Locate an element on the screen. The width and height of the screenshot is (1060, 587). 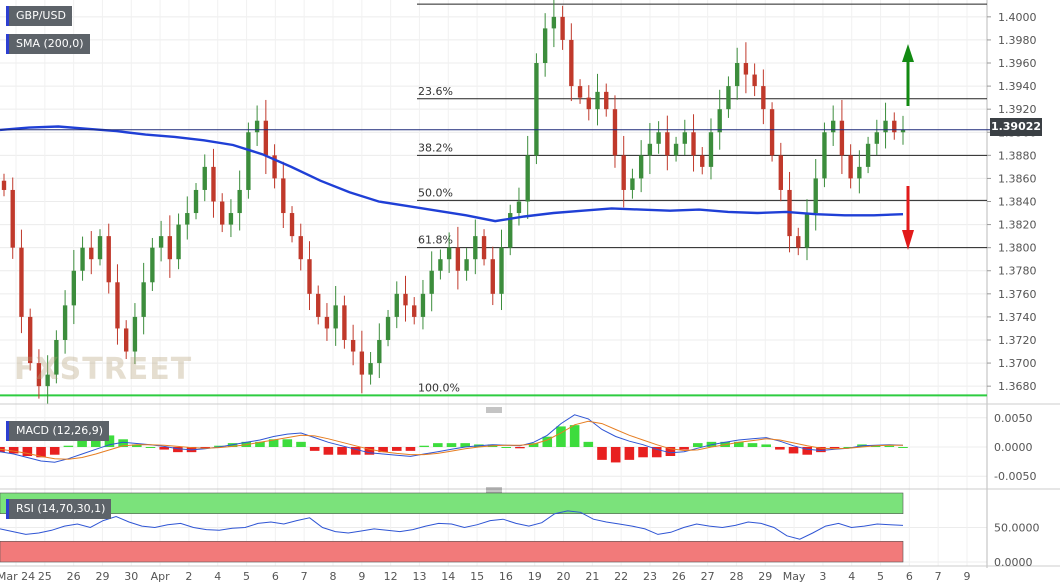
y-tick-label: 1.3860 is located at coordinates (1017, 178).